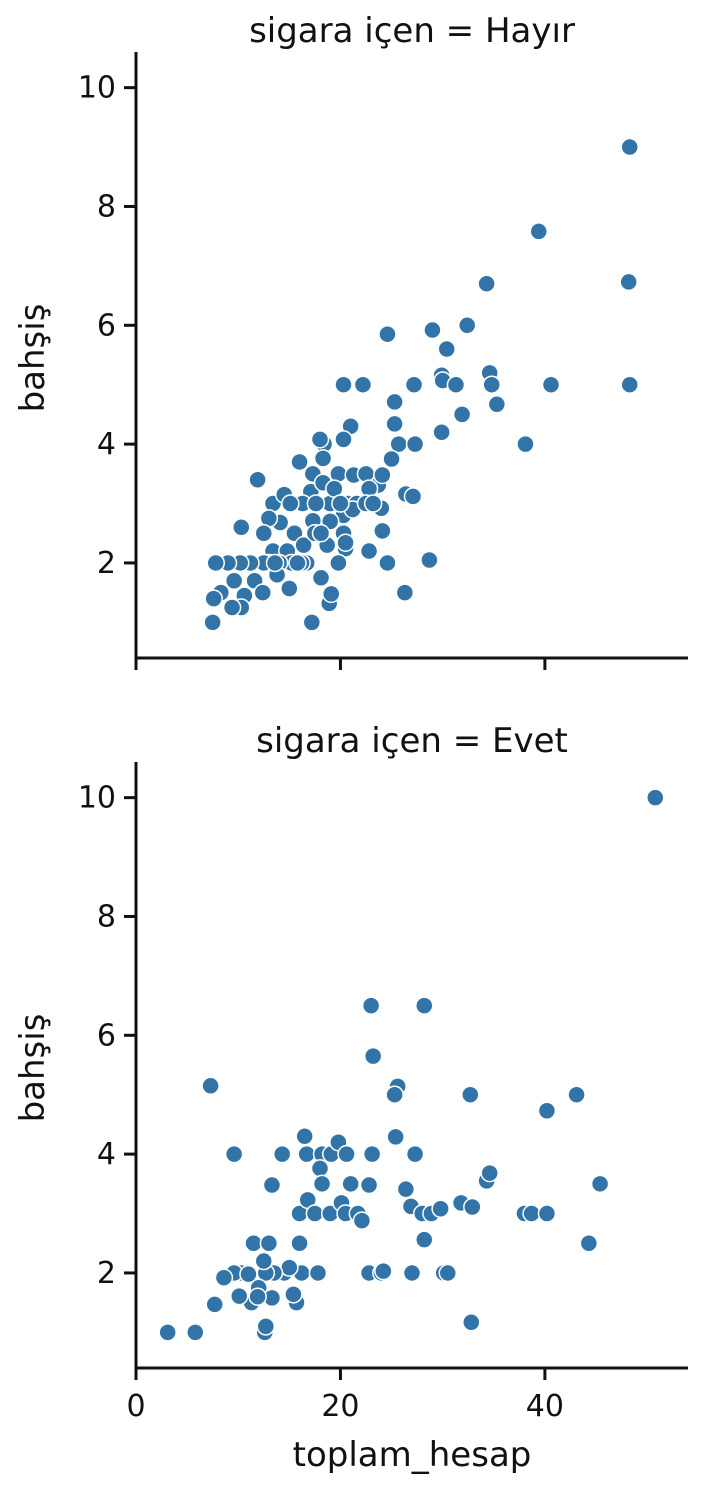 This screenshot has width=720, height=1488. What do you see at coordinates (106, 1154) in the screenshot?
I see `y-tick-label: 4` at bounding box center [106, 1154].